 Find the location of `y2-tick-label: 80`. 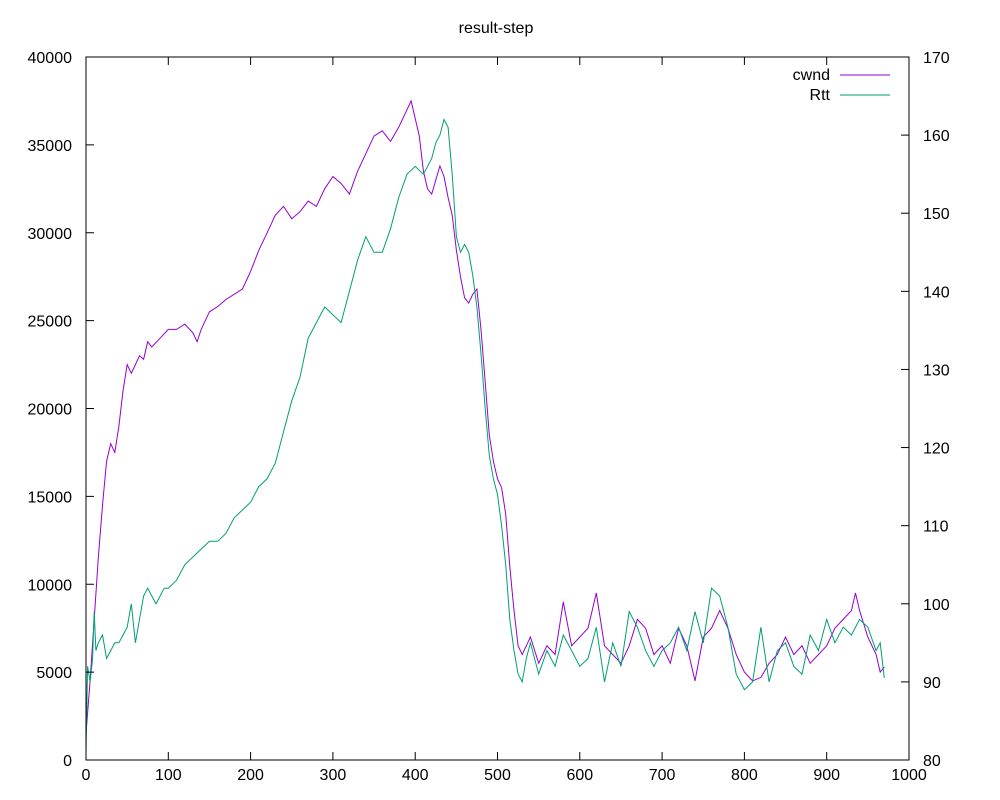

y2-tick-label: 80 is located at coordinates (932, 761).